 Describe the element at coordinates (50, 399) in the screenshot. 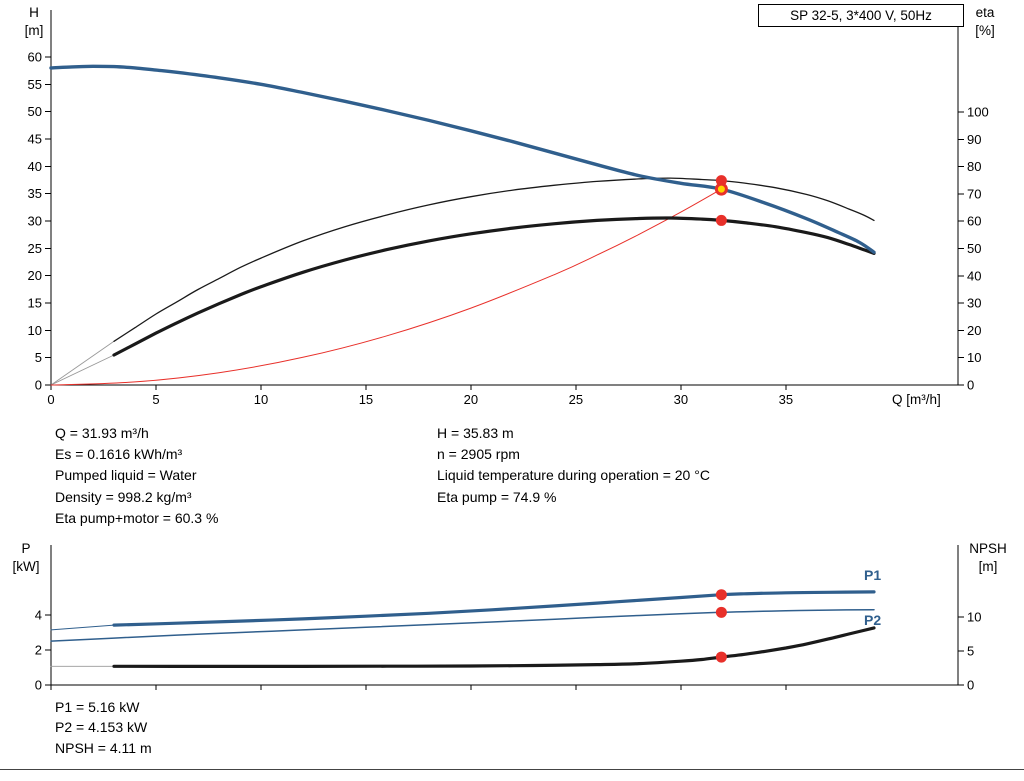

I see `top-x-tick-label: 0` at that location.